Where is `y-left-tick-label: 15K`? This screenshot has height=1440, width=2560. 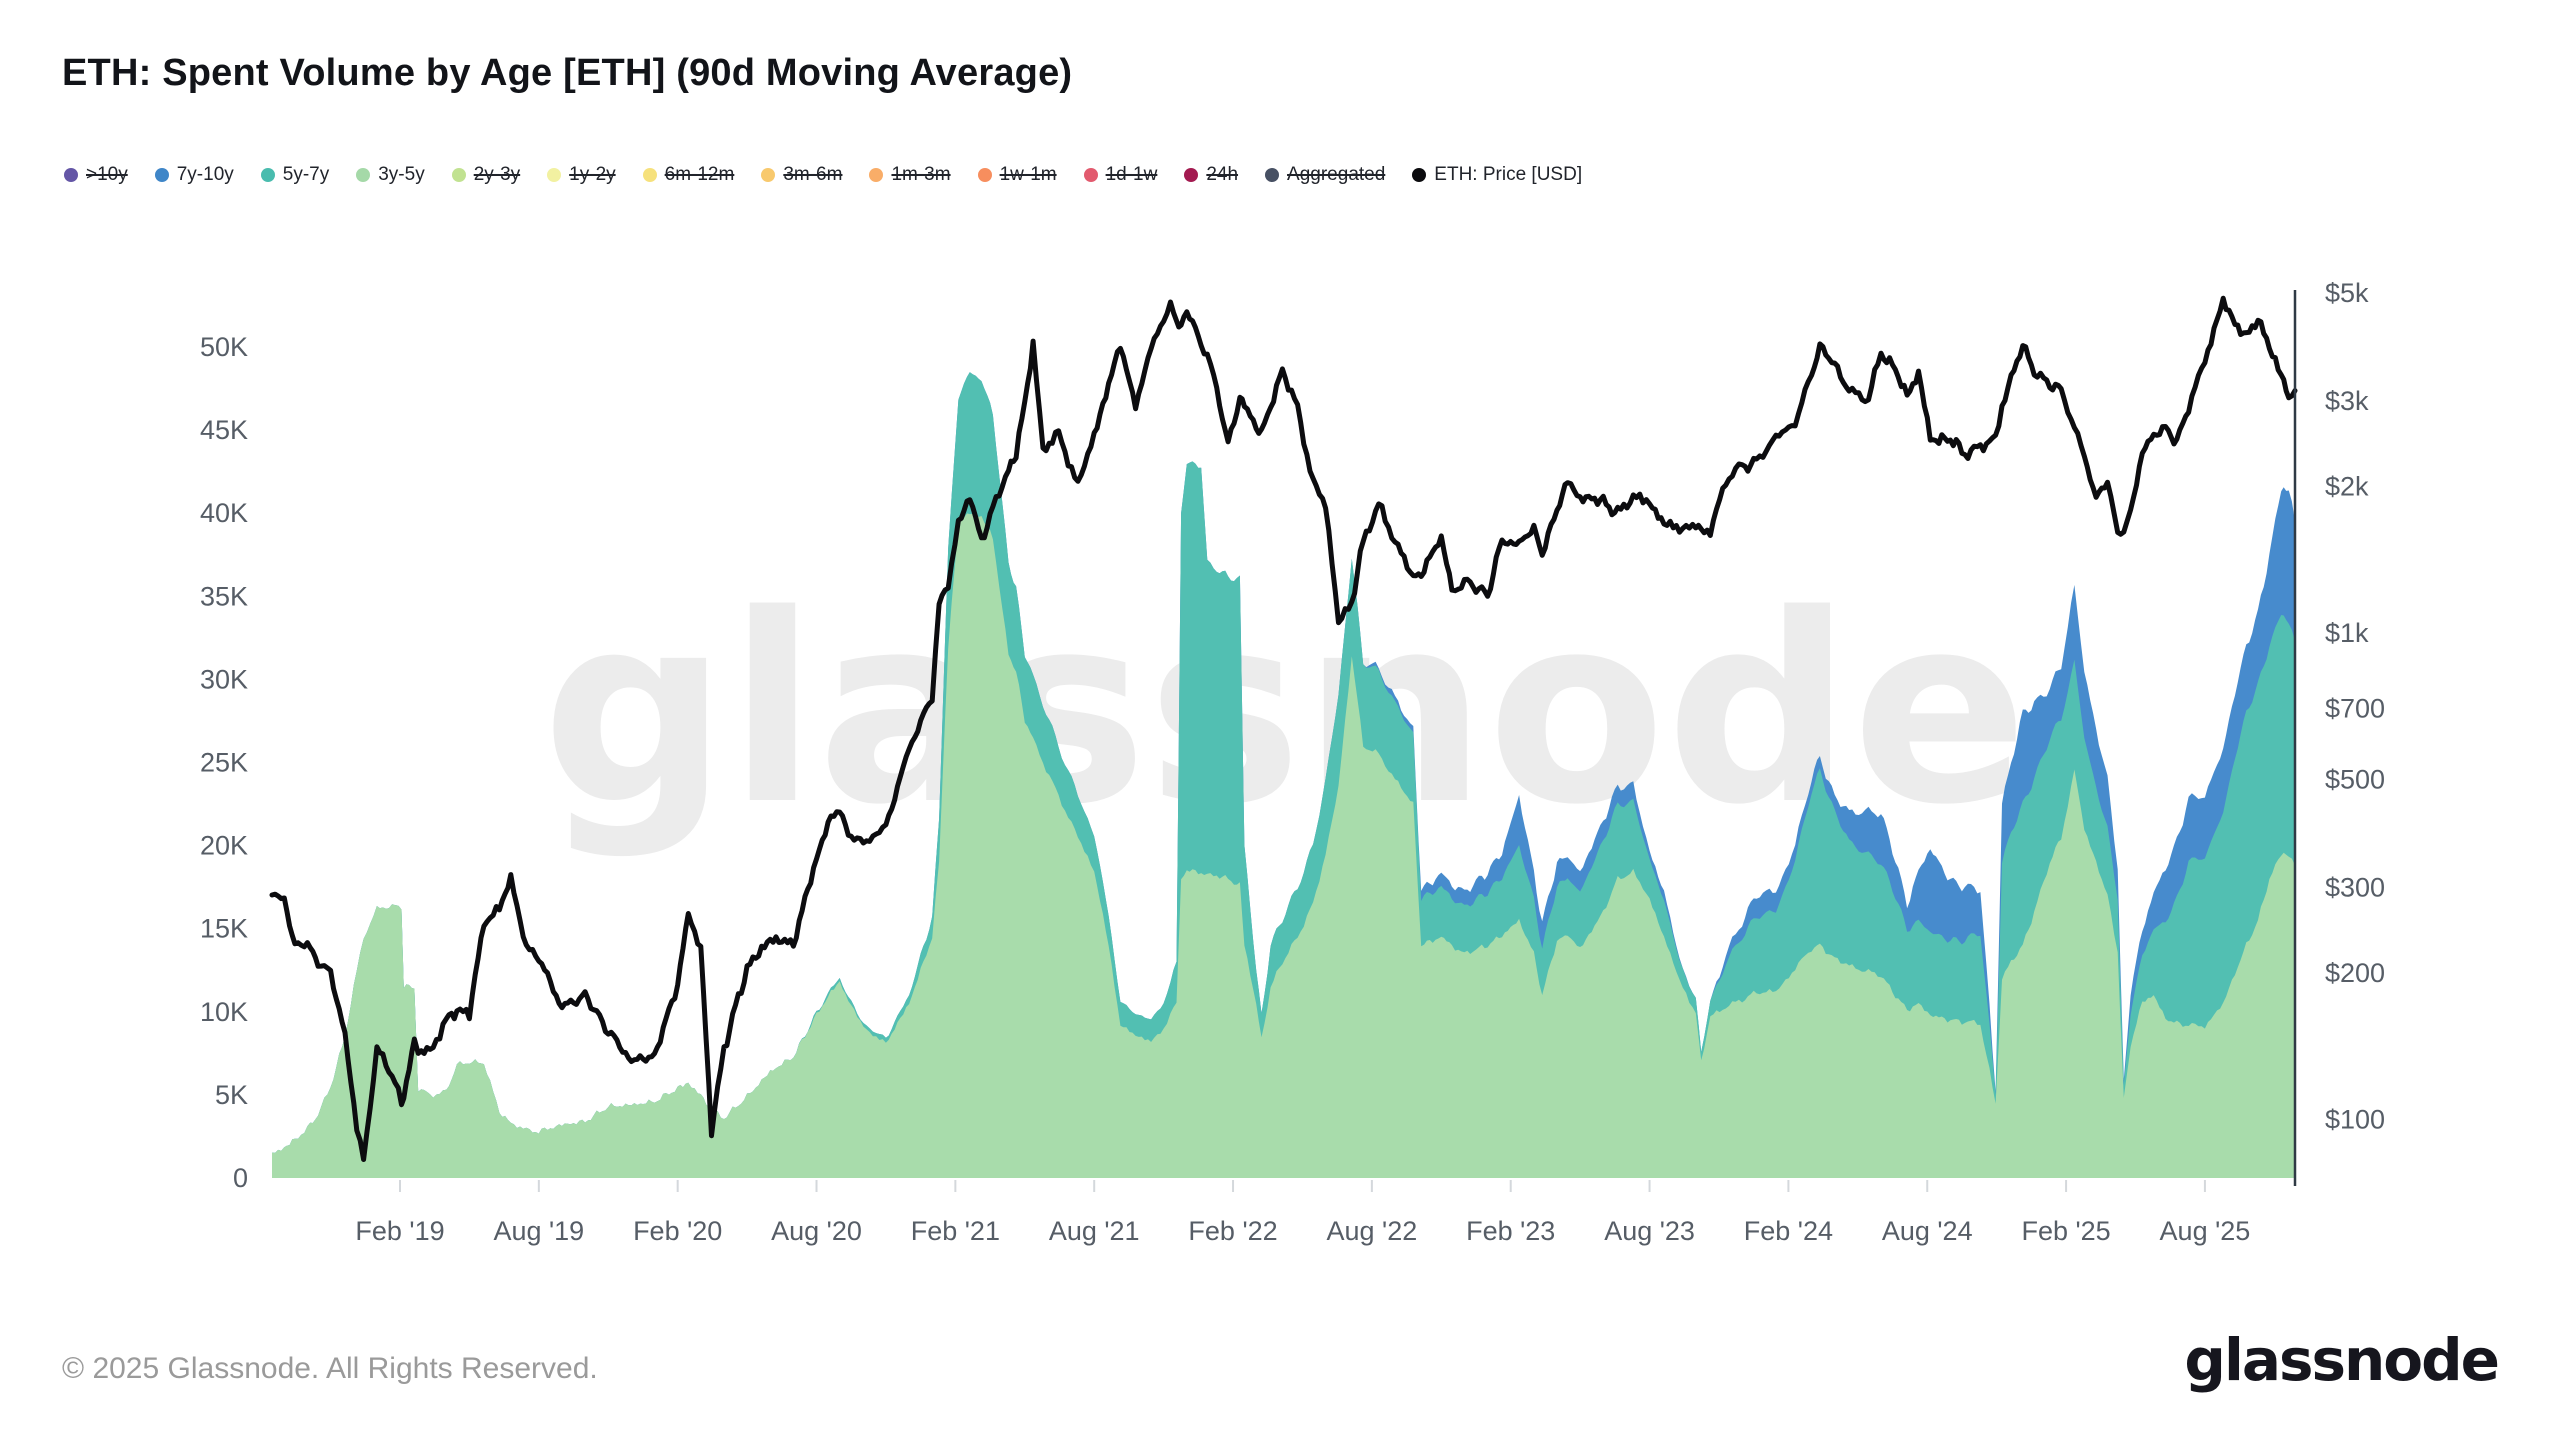
y-left-tick-label: 15K is located at coordinates (224, 929).